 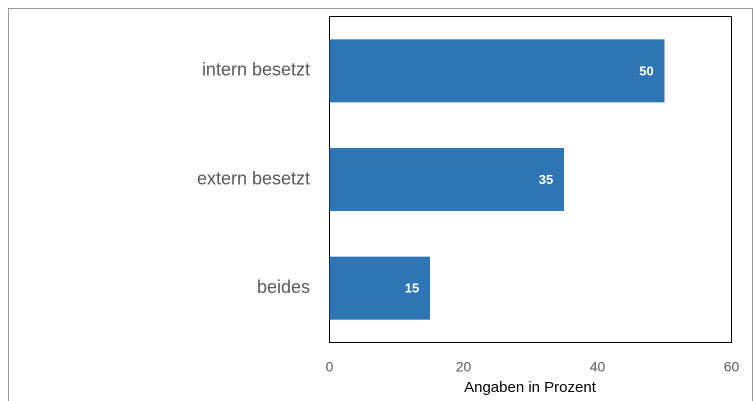 What do you see at coordinates (330, 367) in the screenshot?
I see `x-tick-label: 0` at bounding box center [330, 367].